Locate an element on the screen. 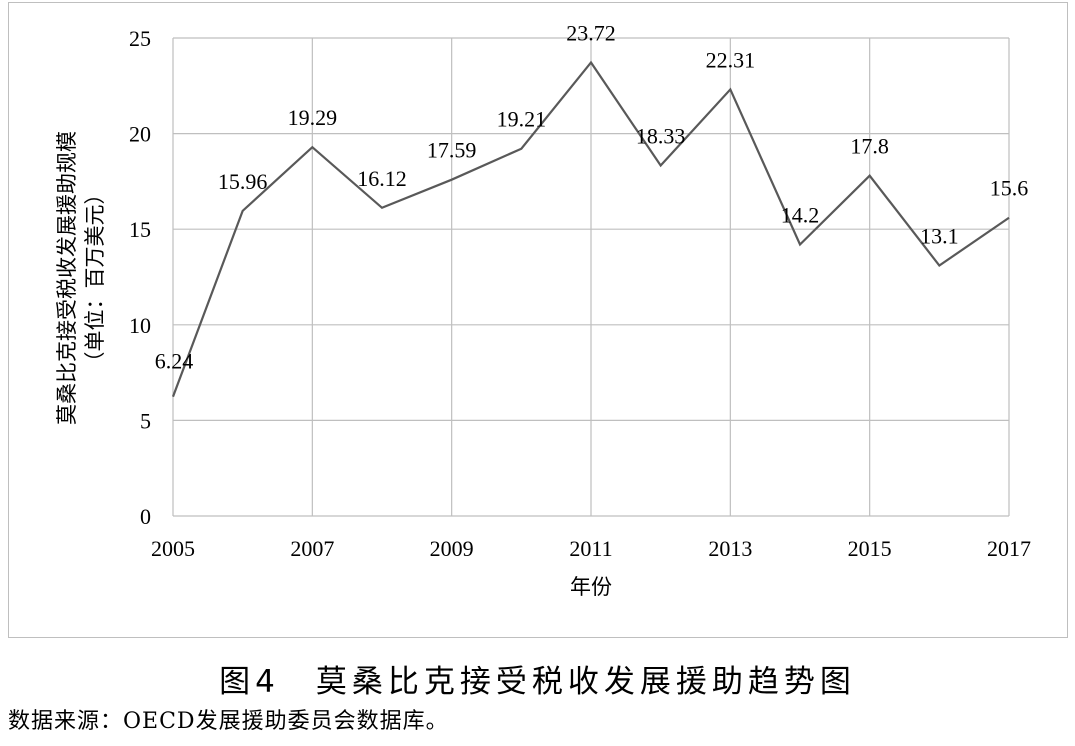  y-axis-title: 莫桑比克接受税收发展援助规模 is located at coordinates (67, 278).